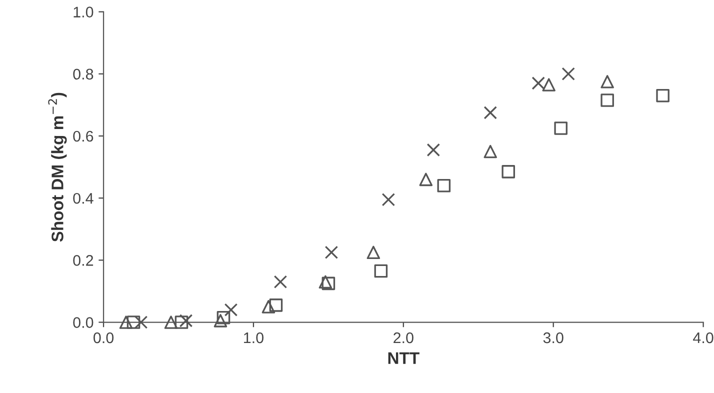 The image size is (714, 393). What do you see at coordinates (404, 338) in the screenshot?
I see `x-tick-label: 2.0` at bounding box center [404, 338].